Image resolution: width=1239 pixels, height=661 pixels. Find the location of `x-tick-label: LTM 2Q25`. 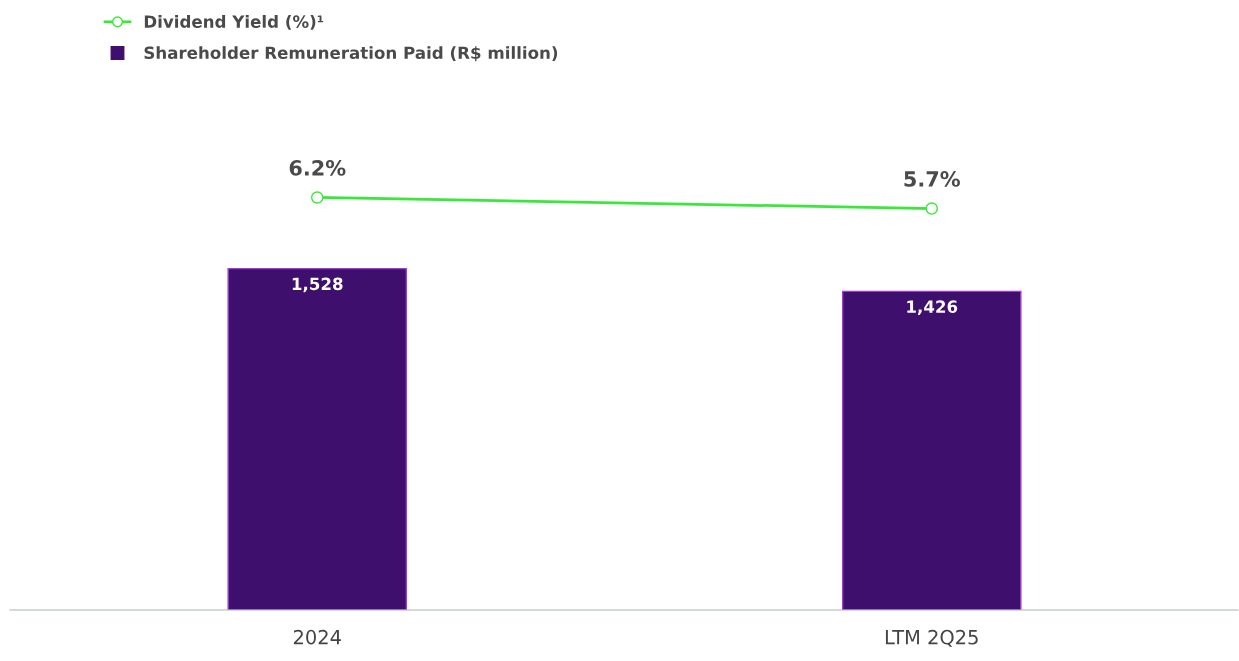

x-tick-label: LTM 2Q25 is located at coordinates (931, 638).